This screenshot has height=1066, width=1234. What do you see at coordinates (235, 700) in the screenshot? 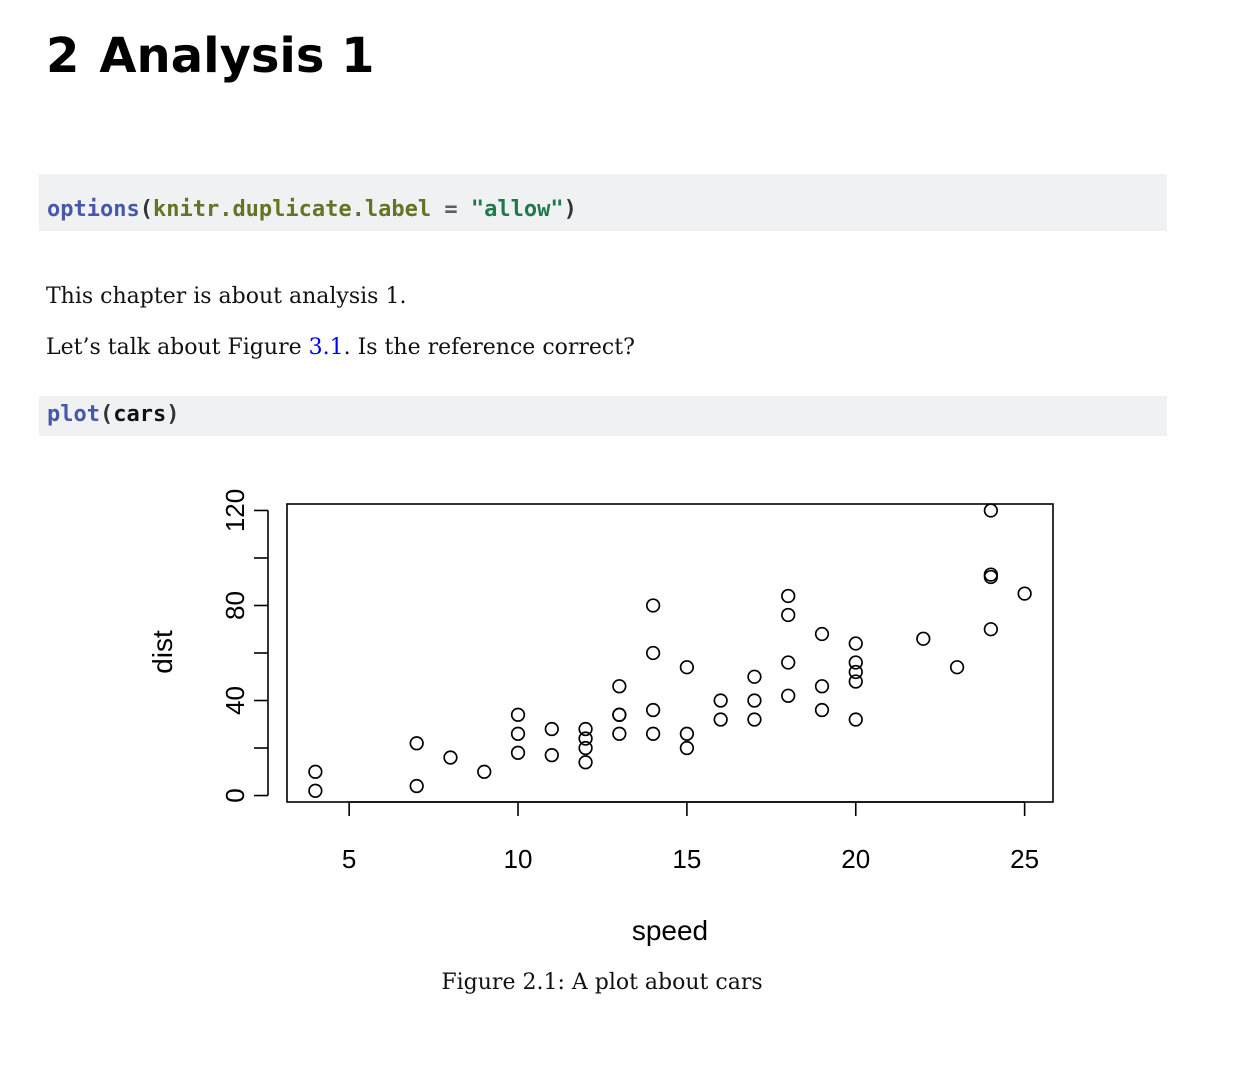
I see `y-tick-label: 40` at bounding box center [235, 700].